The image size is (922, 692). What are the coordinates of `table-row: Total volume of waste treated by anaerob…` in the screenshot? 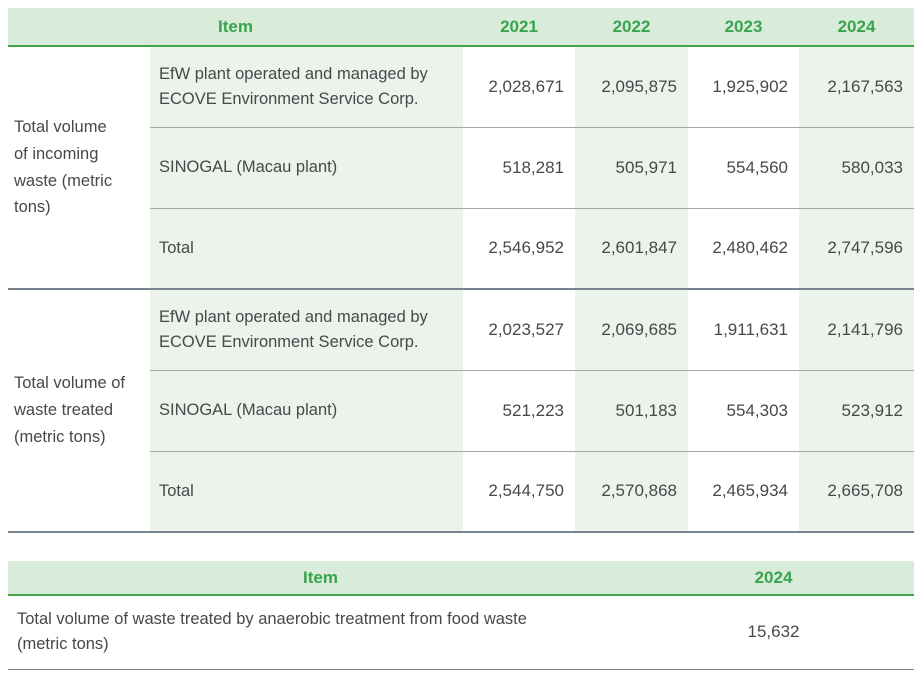 It's located at (461, 632).